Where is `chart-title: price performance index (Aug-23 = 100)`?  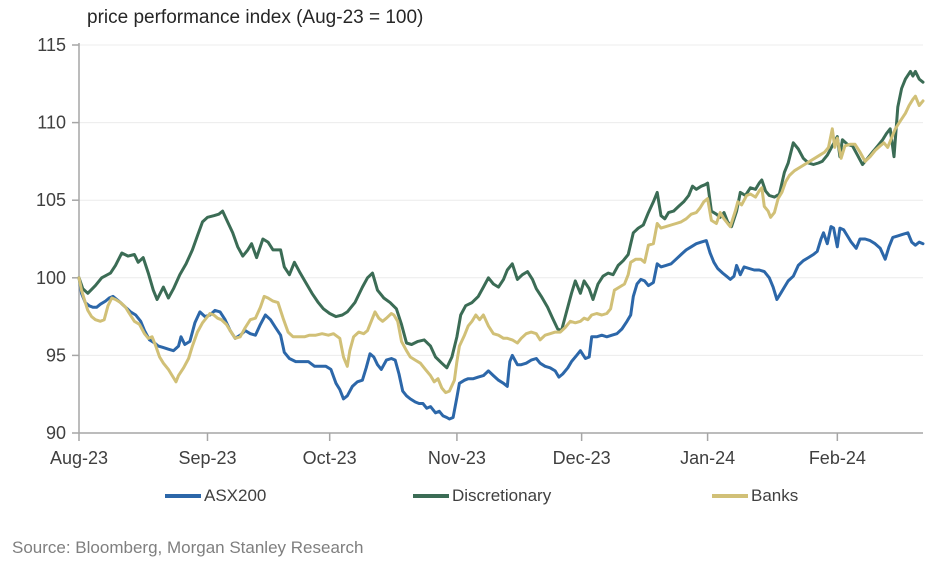 chart-title: price performance index (Aug-23 = 100) is located at coordinates (255, 17).